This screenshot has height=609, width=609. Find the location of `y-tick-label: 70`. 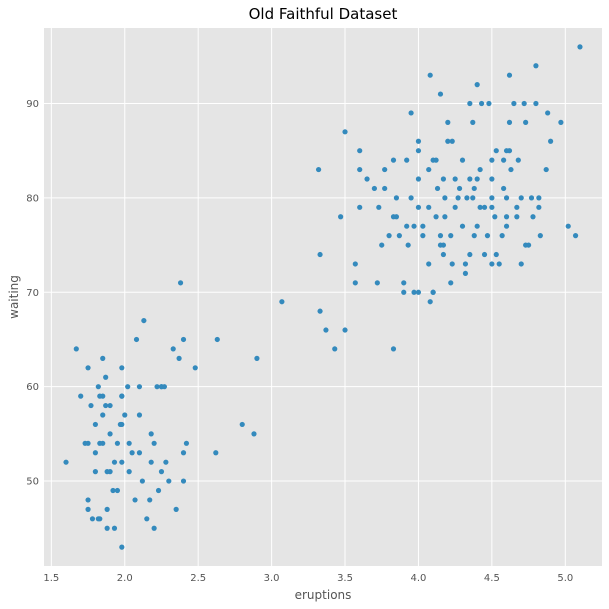

y-tick-label: 70 is located at coordinates (32, 293).